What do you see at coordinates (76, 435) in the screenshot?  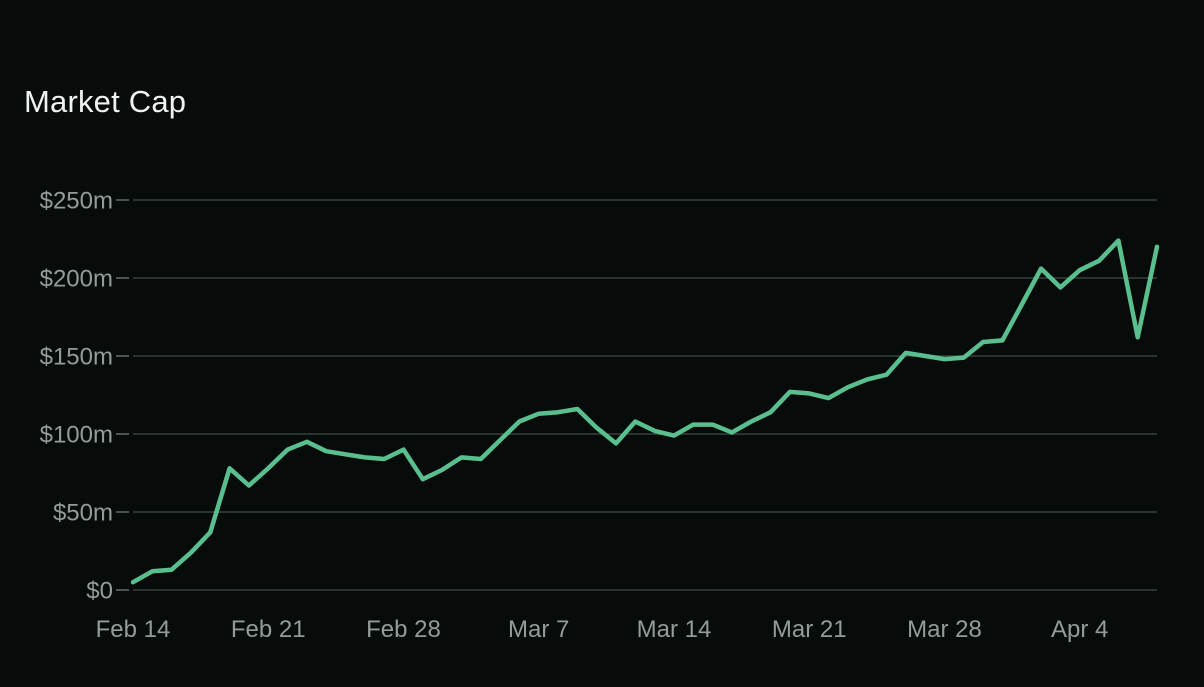 I see `y-axis-label: $100m` at bounding box center [76, 435].